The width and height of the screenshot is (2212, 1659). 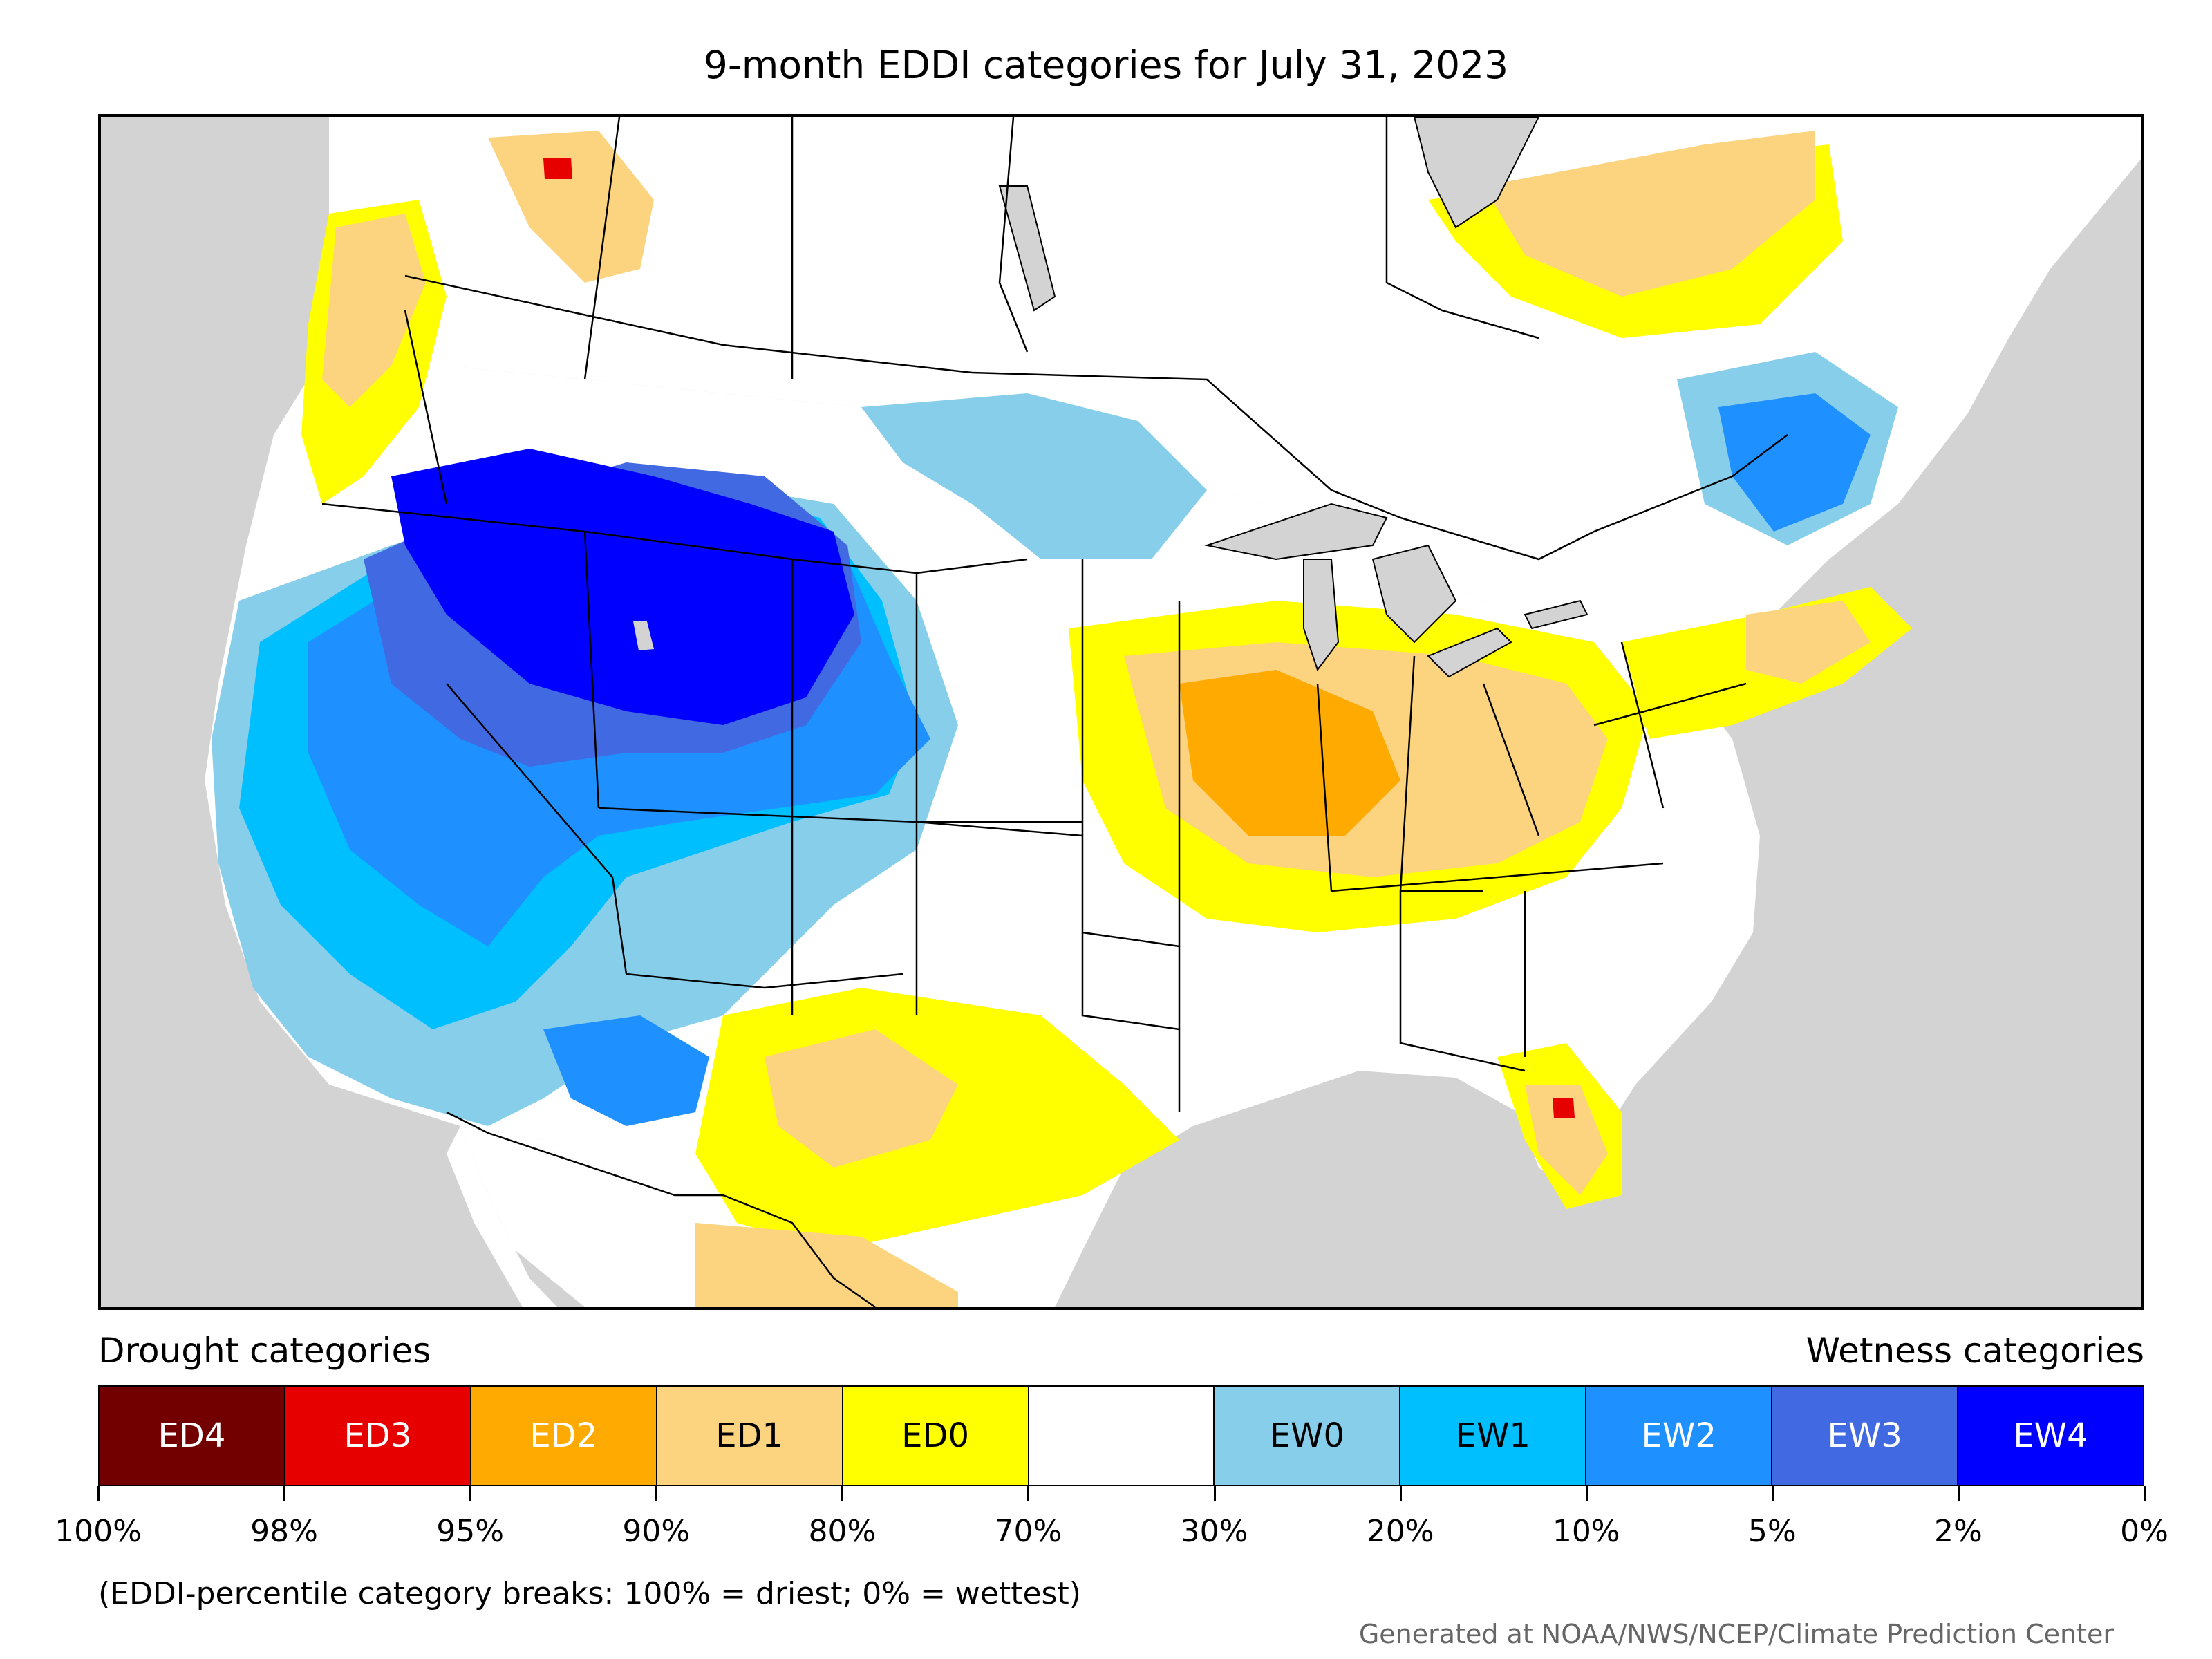 I want to click on lake-michigan, so click(x=1321, y=615).